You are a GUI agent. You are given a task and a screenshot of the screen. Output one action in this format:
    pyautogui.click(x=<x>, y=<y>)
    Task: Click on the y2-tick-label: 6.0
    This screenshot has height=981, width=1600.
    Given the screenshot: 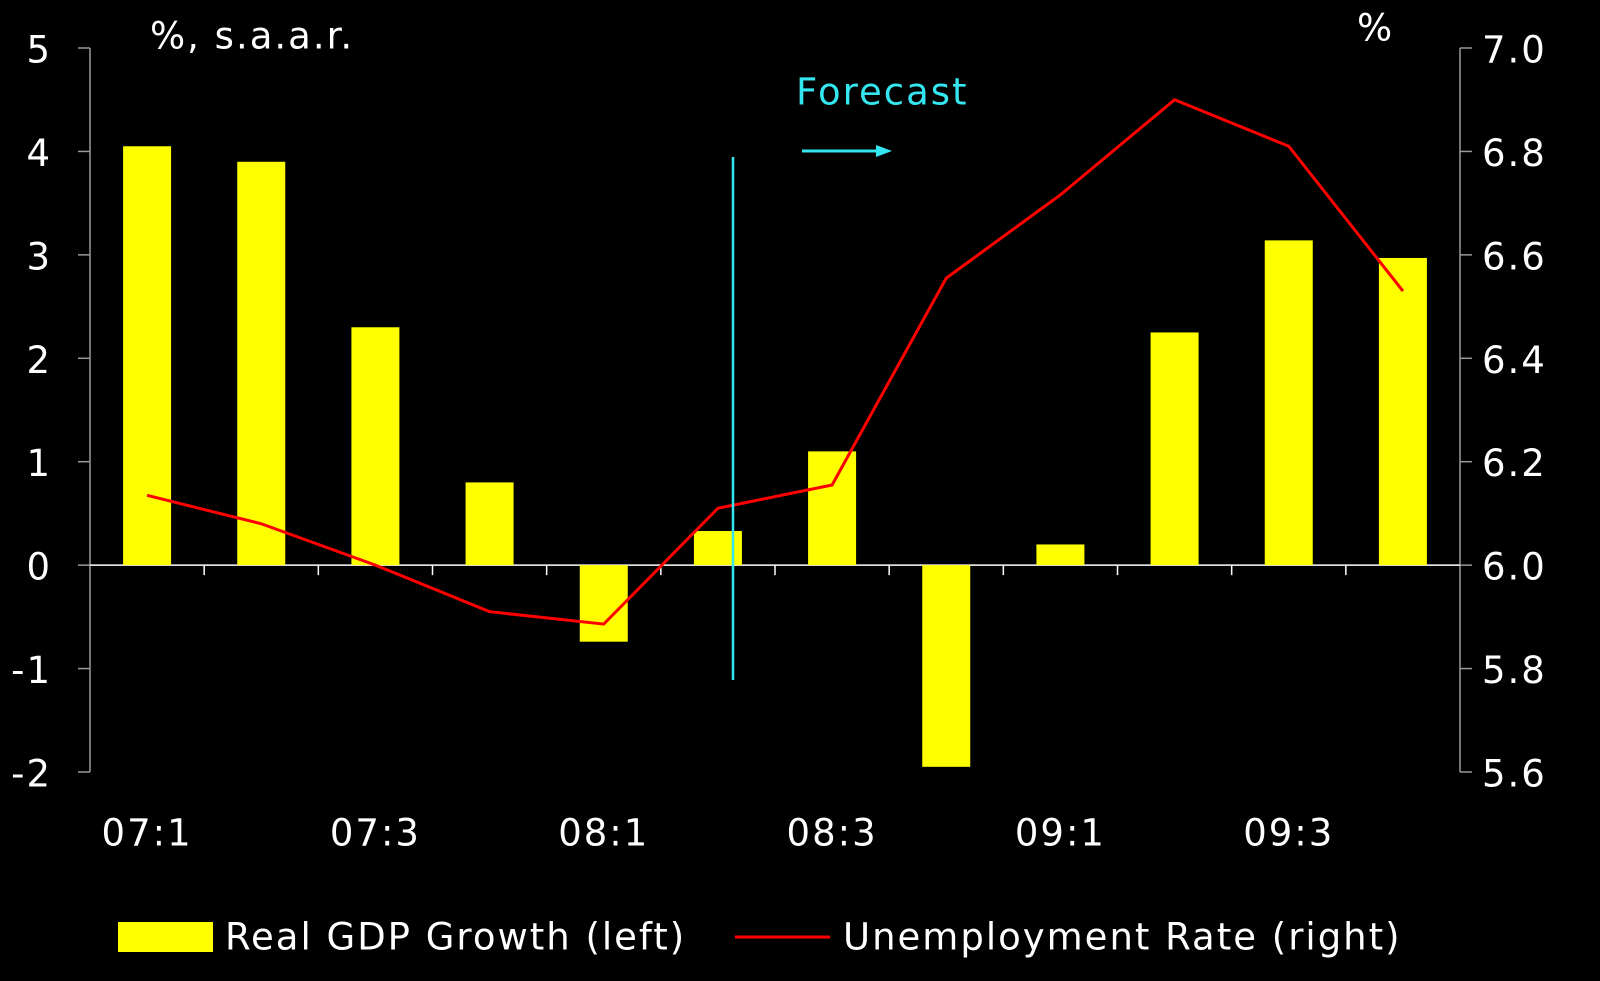 What is the action you would take?
    pyautogui.click(x=1514, y=567)
    